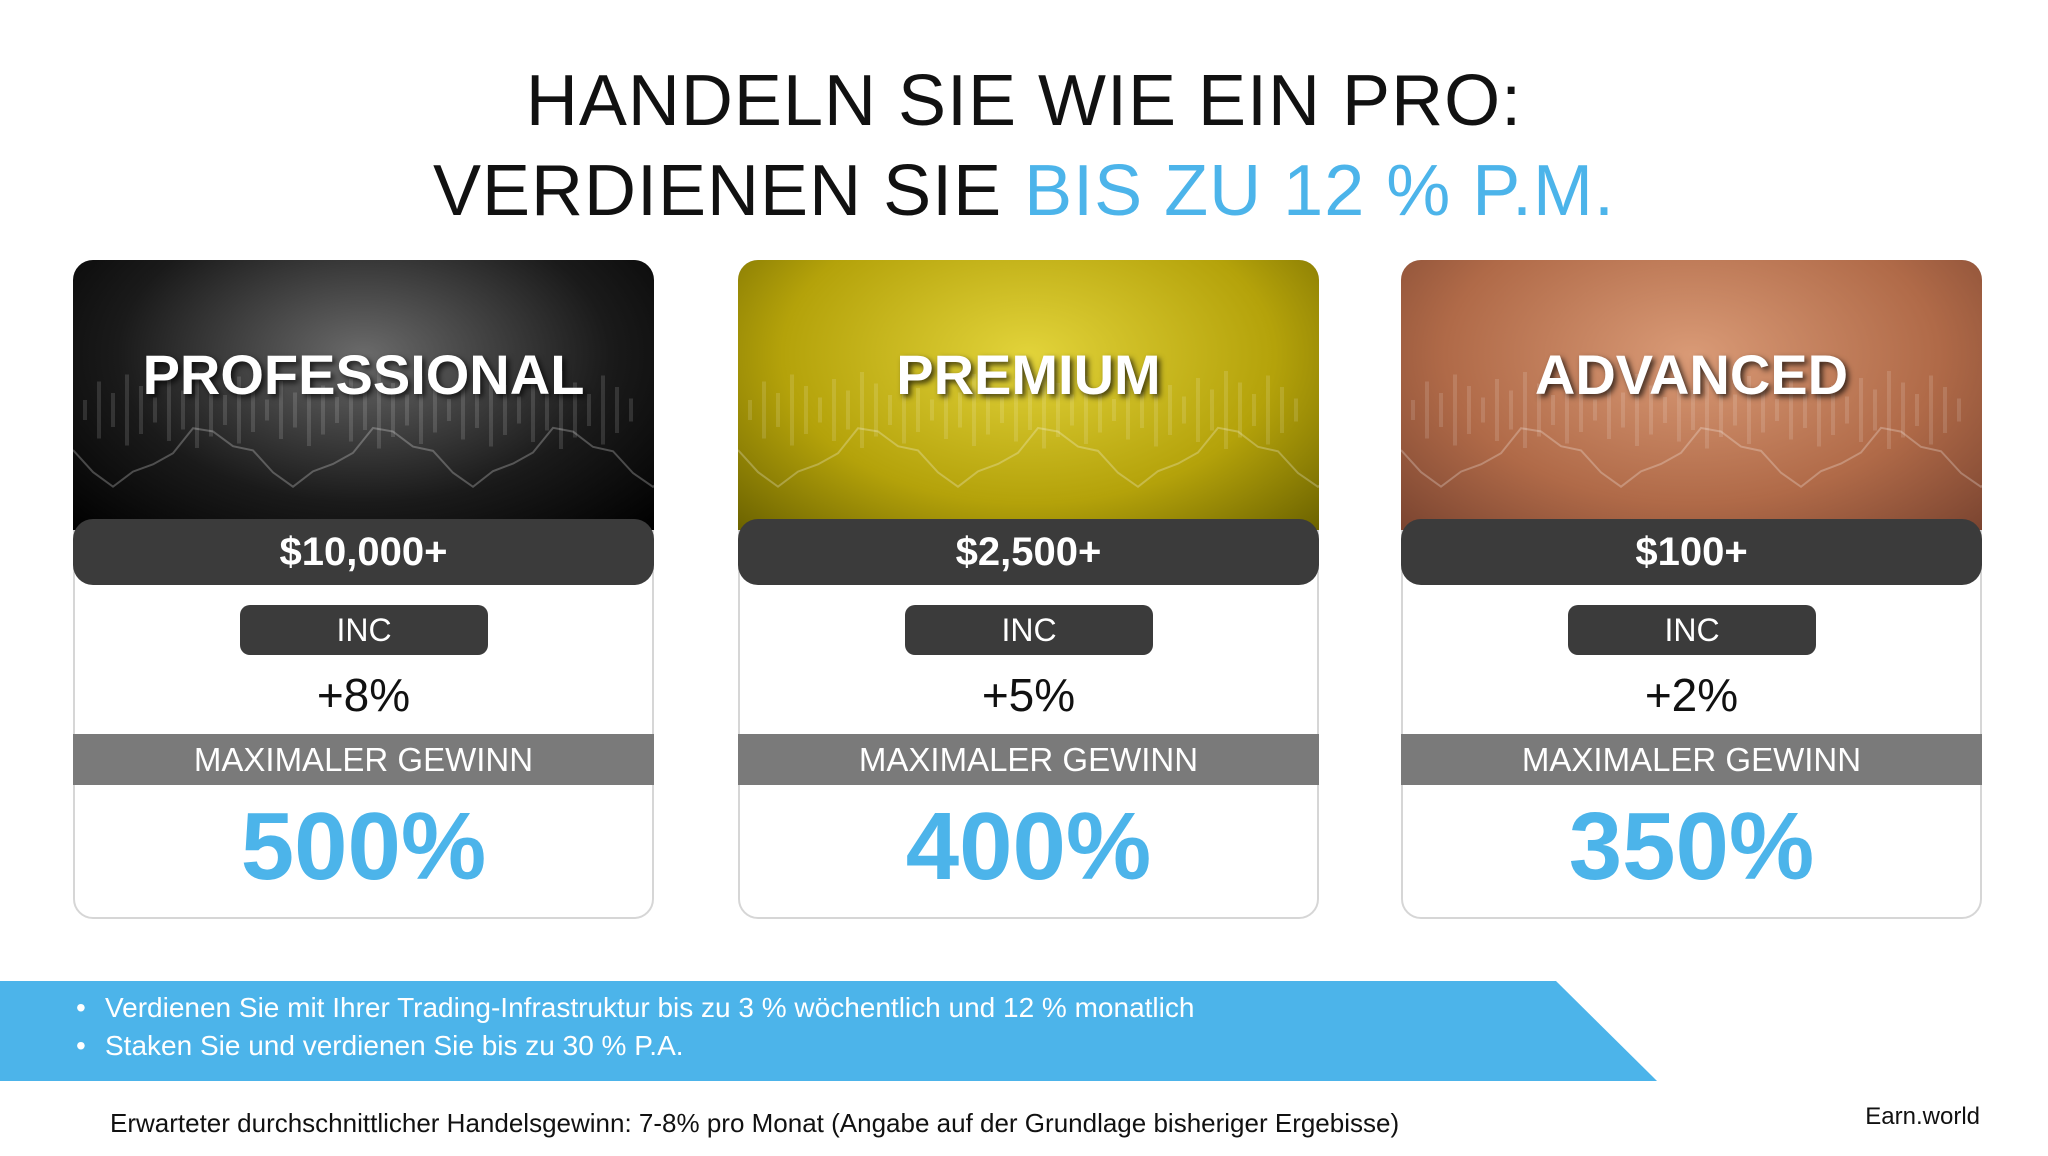 Image resolution: width=2048 pixels, height=1156 pixels. Describe the element at coordinates (1922, 1116) in the screenshot. I see `brand: Earn.world` at that location.